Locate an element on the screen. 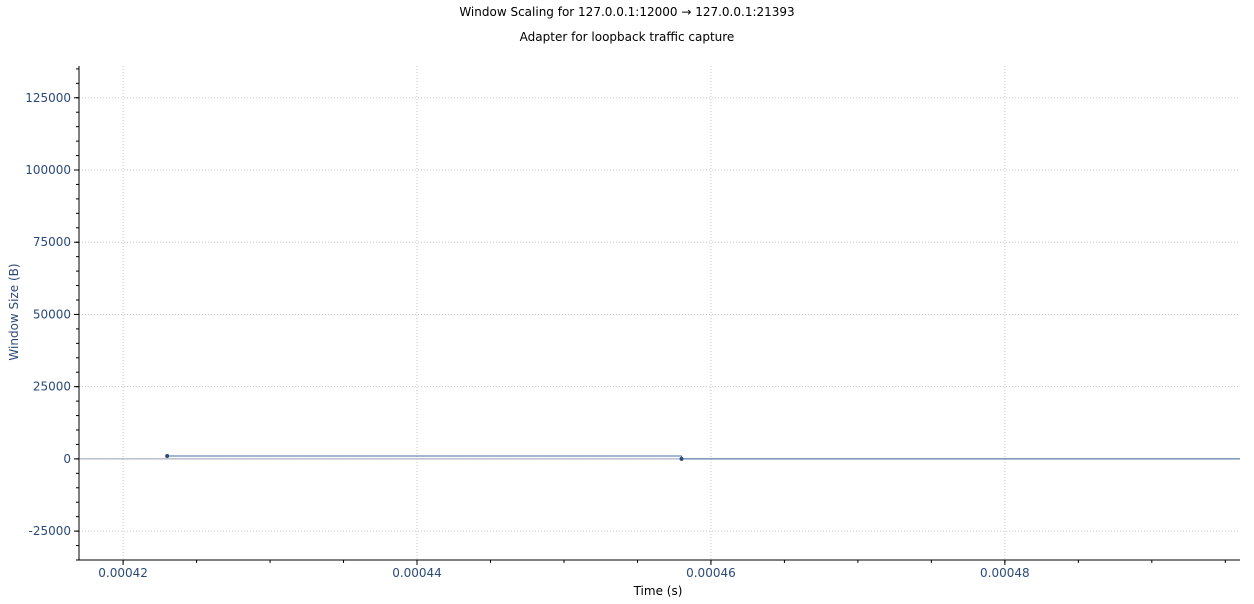 Image resolution: width=1254 pixels, height=604 pixels. x-tick-label: 0.00048 is located at coordinates (1005, 573).